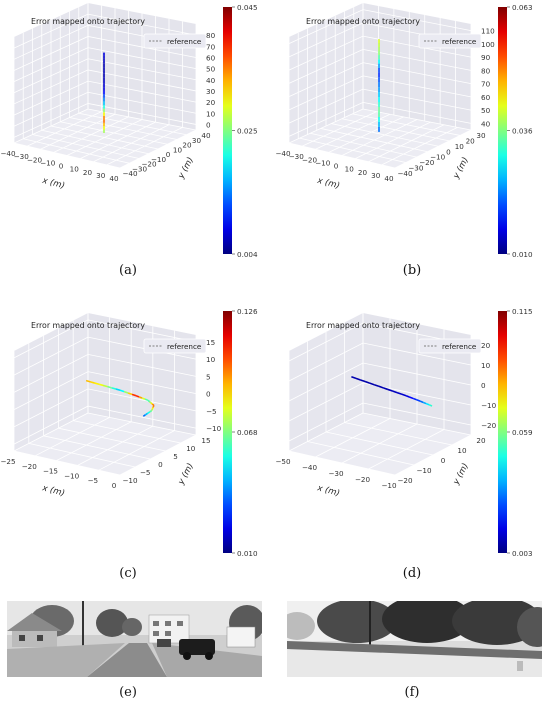 This screenshot has width=550, height=703. Describe the element at coordinates (206, 135) in the screenshot. I see `y-tick-label: 40` at that location.